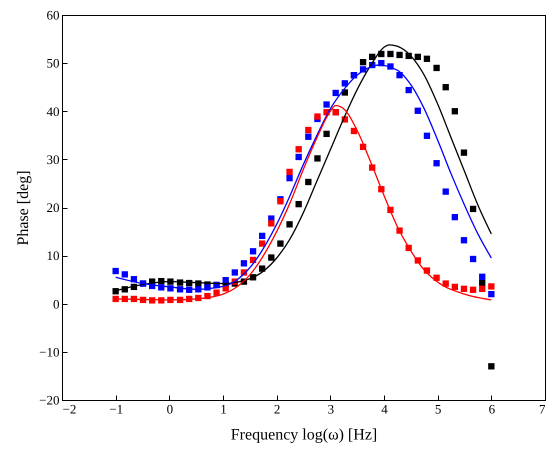  What do you see at coordinates (331, 409) in the screenshot?
I see `x-tick-label: 3` at bounding box center [331, 409].